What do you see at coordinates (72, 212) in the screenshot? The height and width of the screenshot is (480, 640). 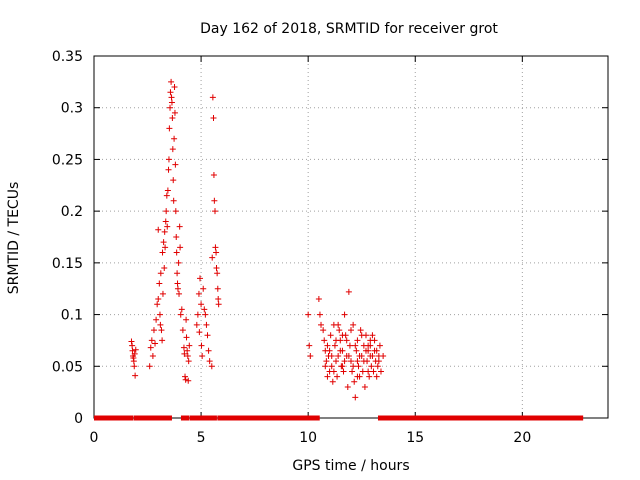 I see `y-tick-label: 0.2` at bounding box center [72, 212].